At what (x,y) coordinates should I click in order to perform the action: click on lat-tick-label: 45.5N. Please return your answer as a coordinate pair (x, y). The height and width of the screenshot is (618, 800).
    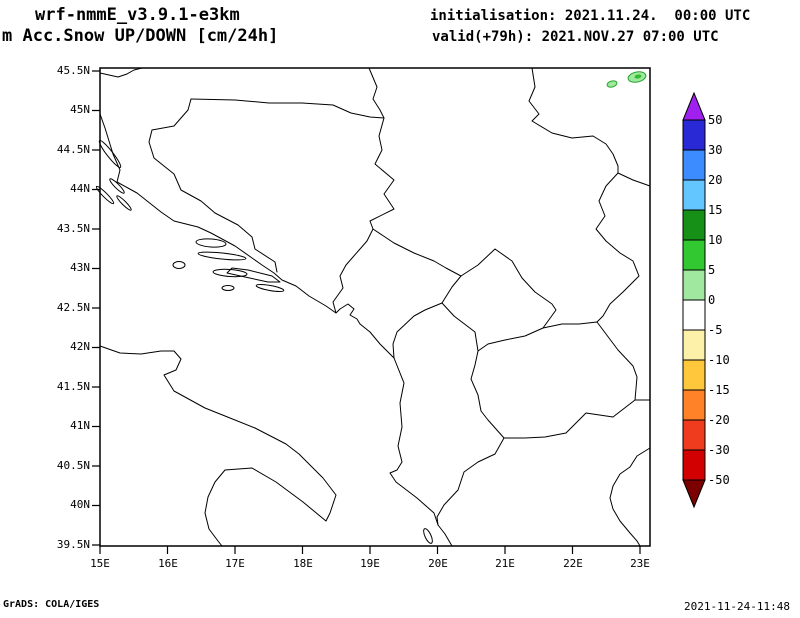
    Looking at the image, I should click on (73, 70).